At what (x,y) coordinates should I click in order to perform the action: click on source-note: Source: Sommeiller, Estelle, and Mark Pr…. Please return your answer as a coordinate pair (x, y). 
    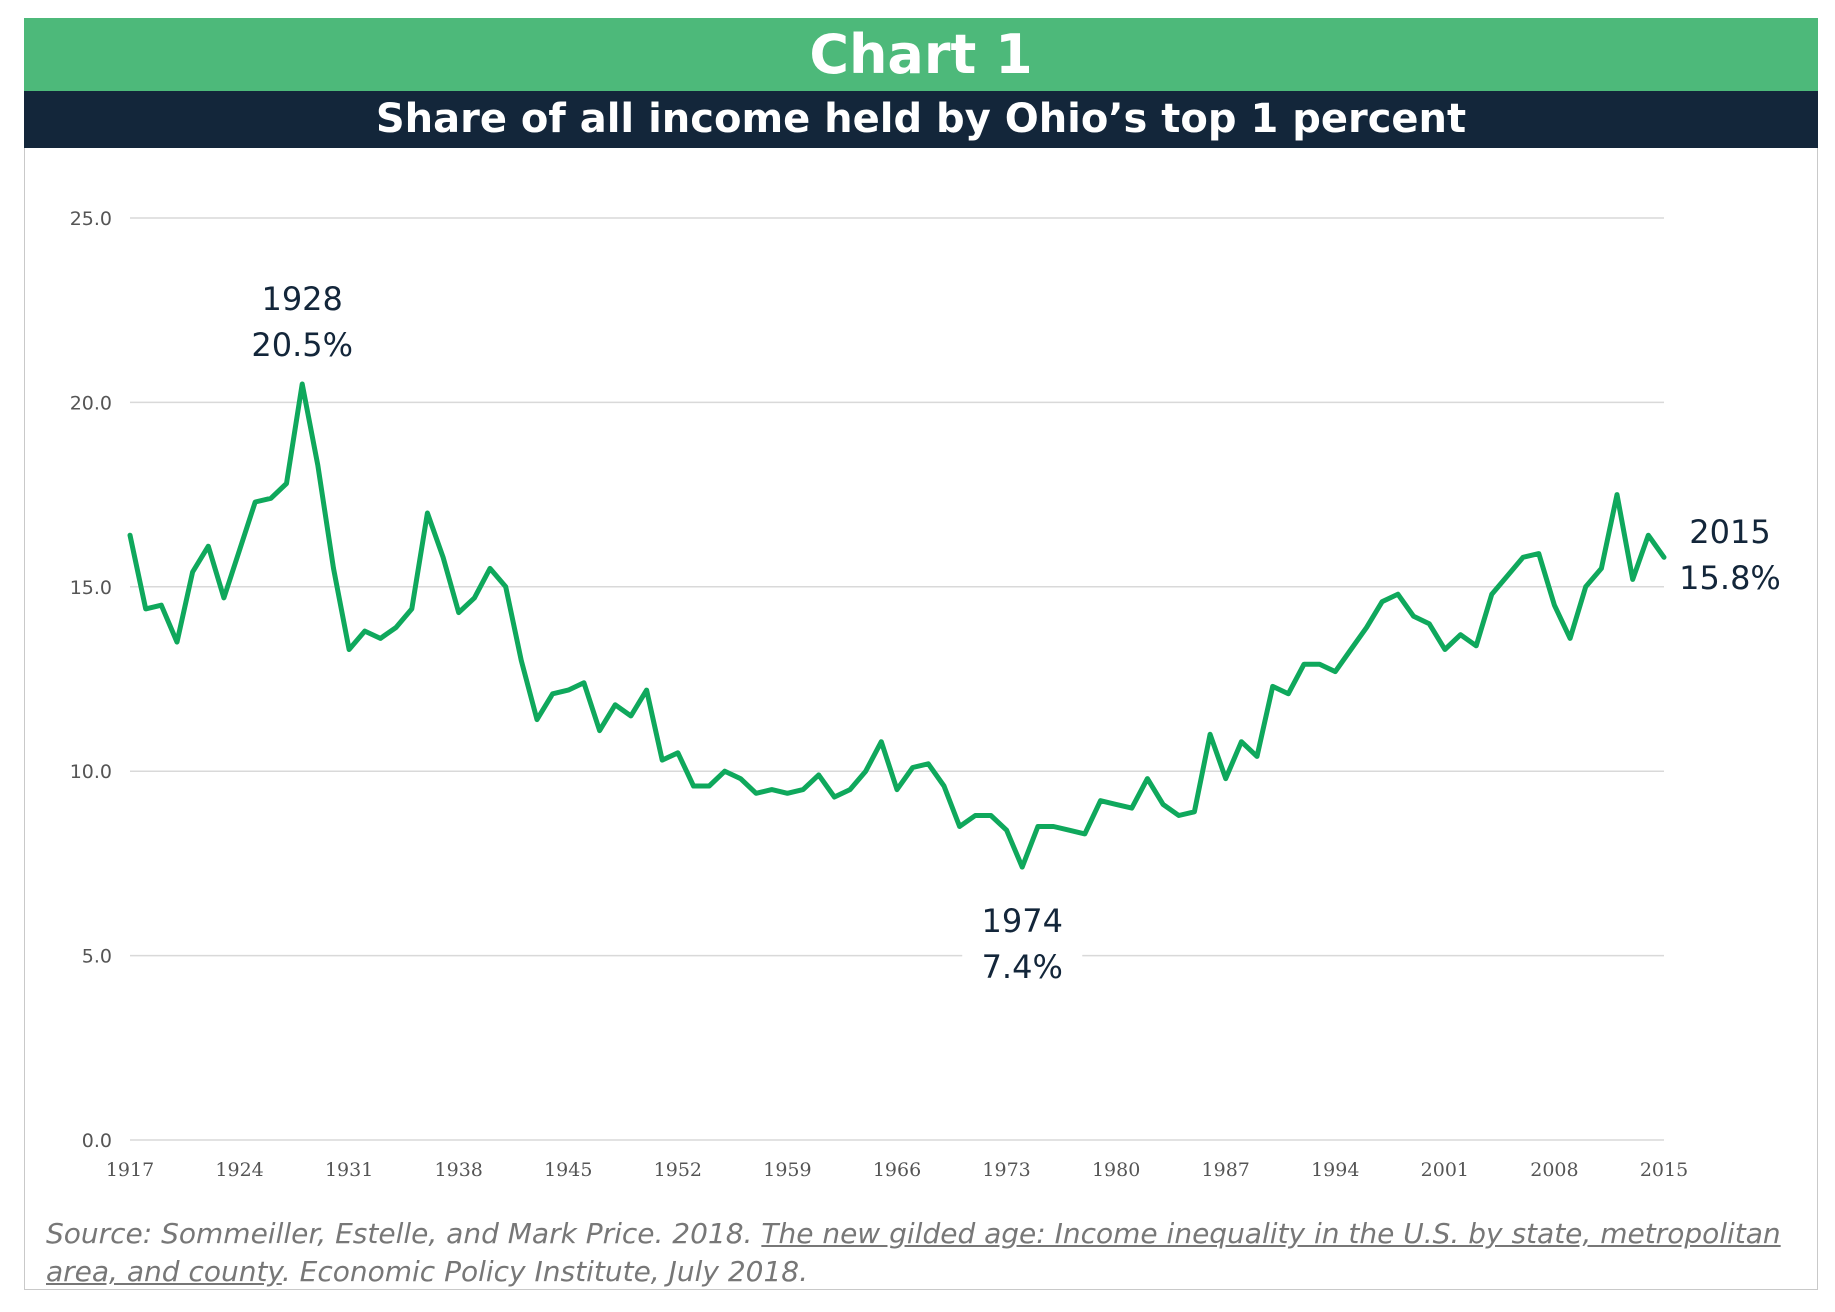
    Looking at the image, I should click on (926, 1253).